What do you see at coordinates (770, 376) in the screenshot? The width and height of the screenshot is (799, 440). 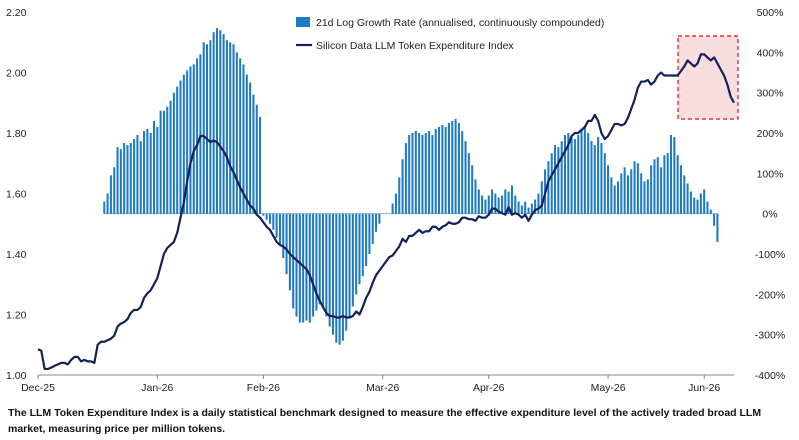 I see `y-right-tick-label: -400%` at bounding box center [770, 376].